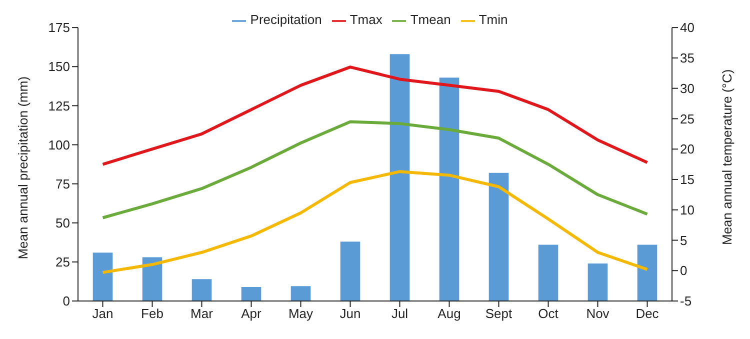 The image size is (750, 339). Describe the element at coordinates (687, 149) in the screenshot. I see `y2-tick-label: 20` at that location.